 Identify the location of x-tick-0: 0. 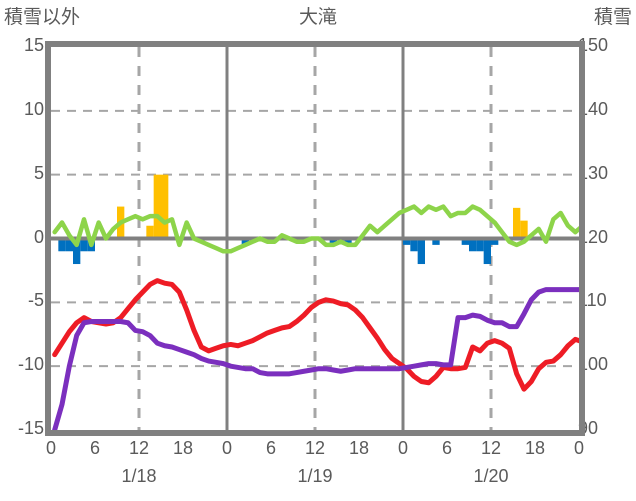
(50, 448).